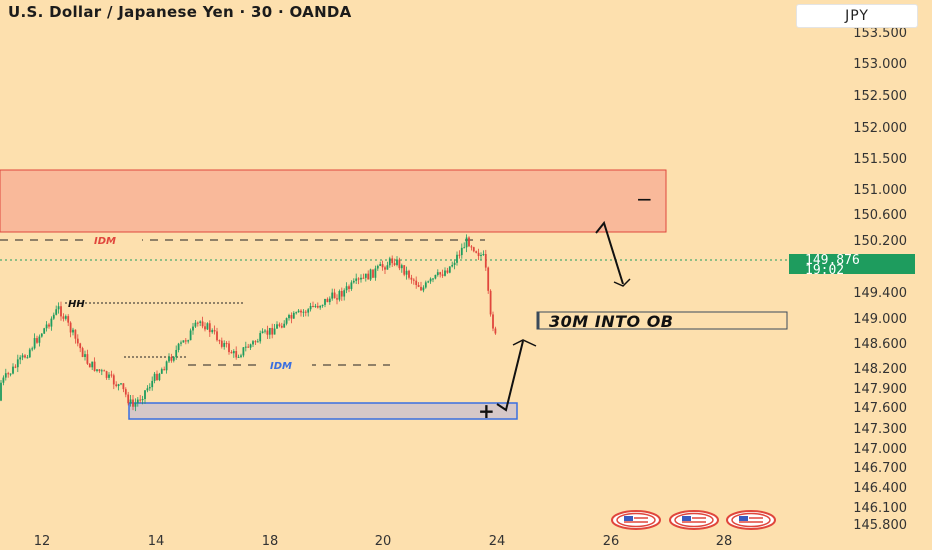 Image resolution: width=932 pixels, height=550 pixels. Describe the element at coordinates (880, 408) in the screenshot. I see `price-tick-label: 147.600` at that location.